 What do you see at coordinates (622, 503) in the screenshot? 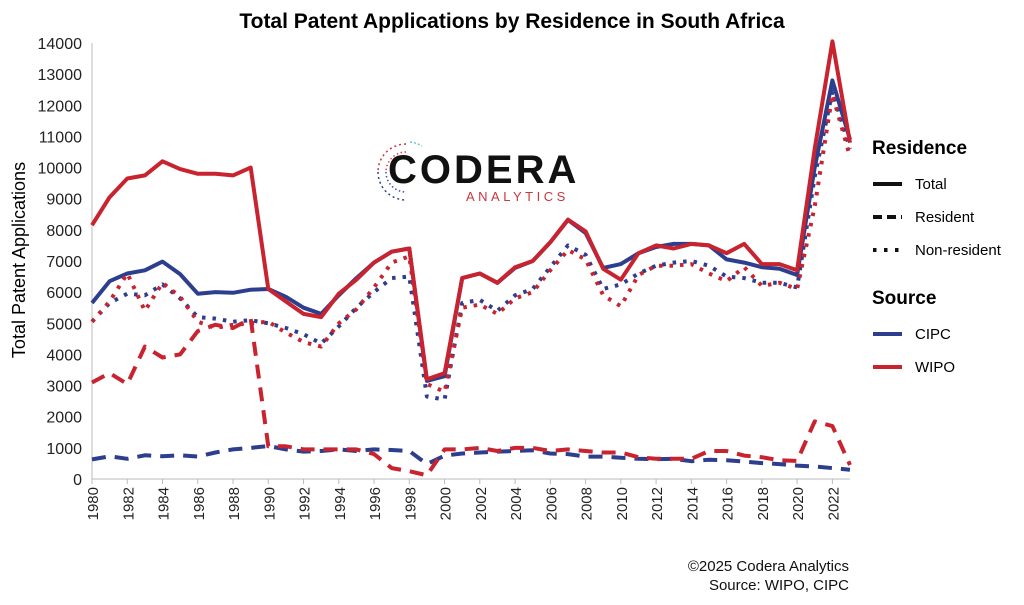
I see `x-tick-label: 2010` at bounding box center [622, 503].